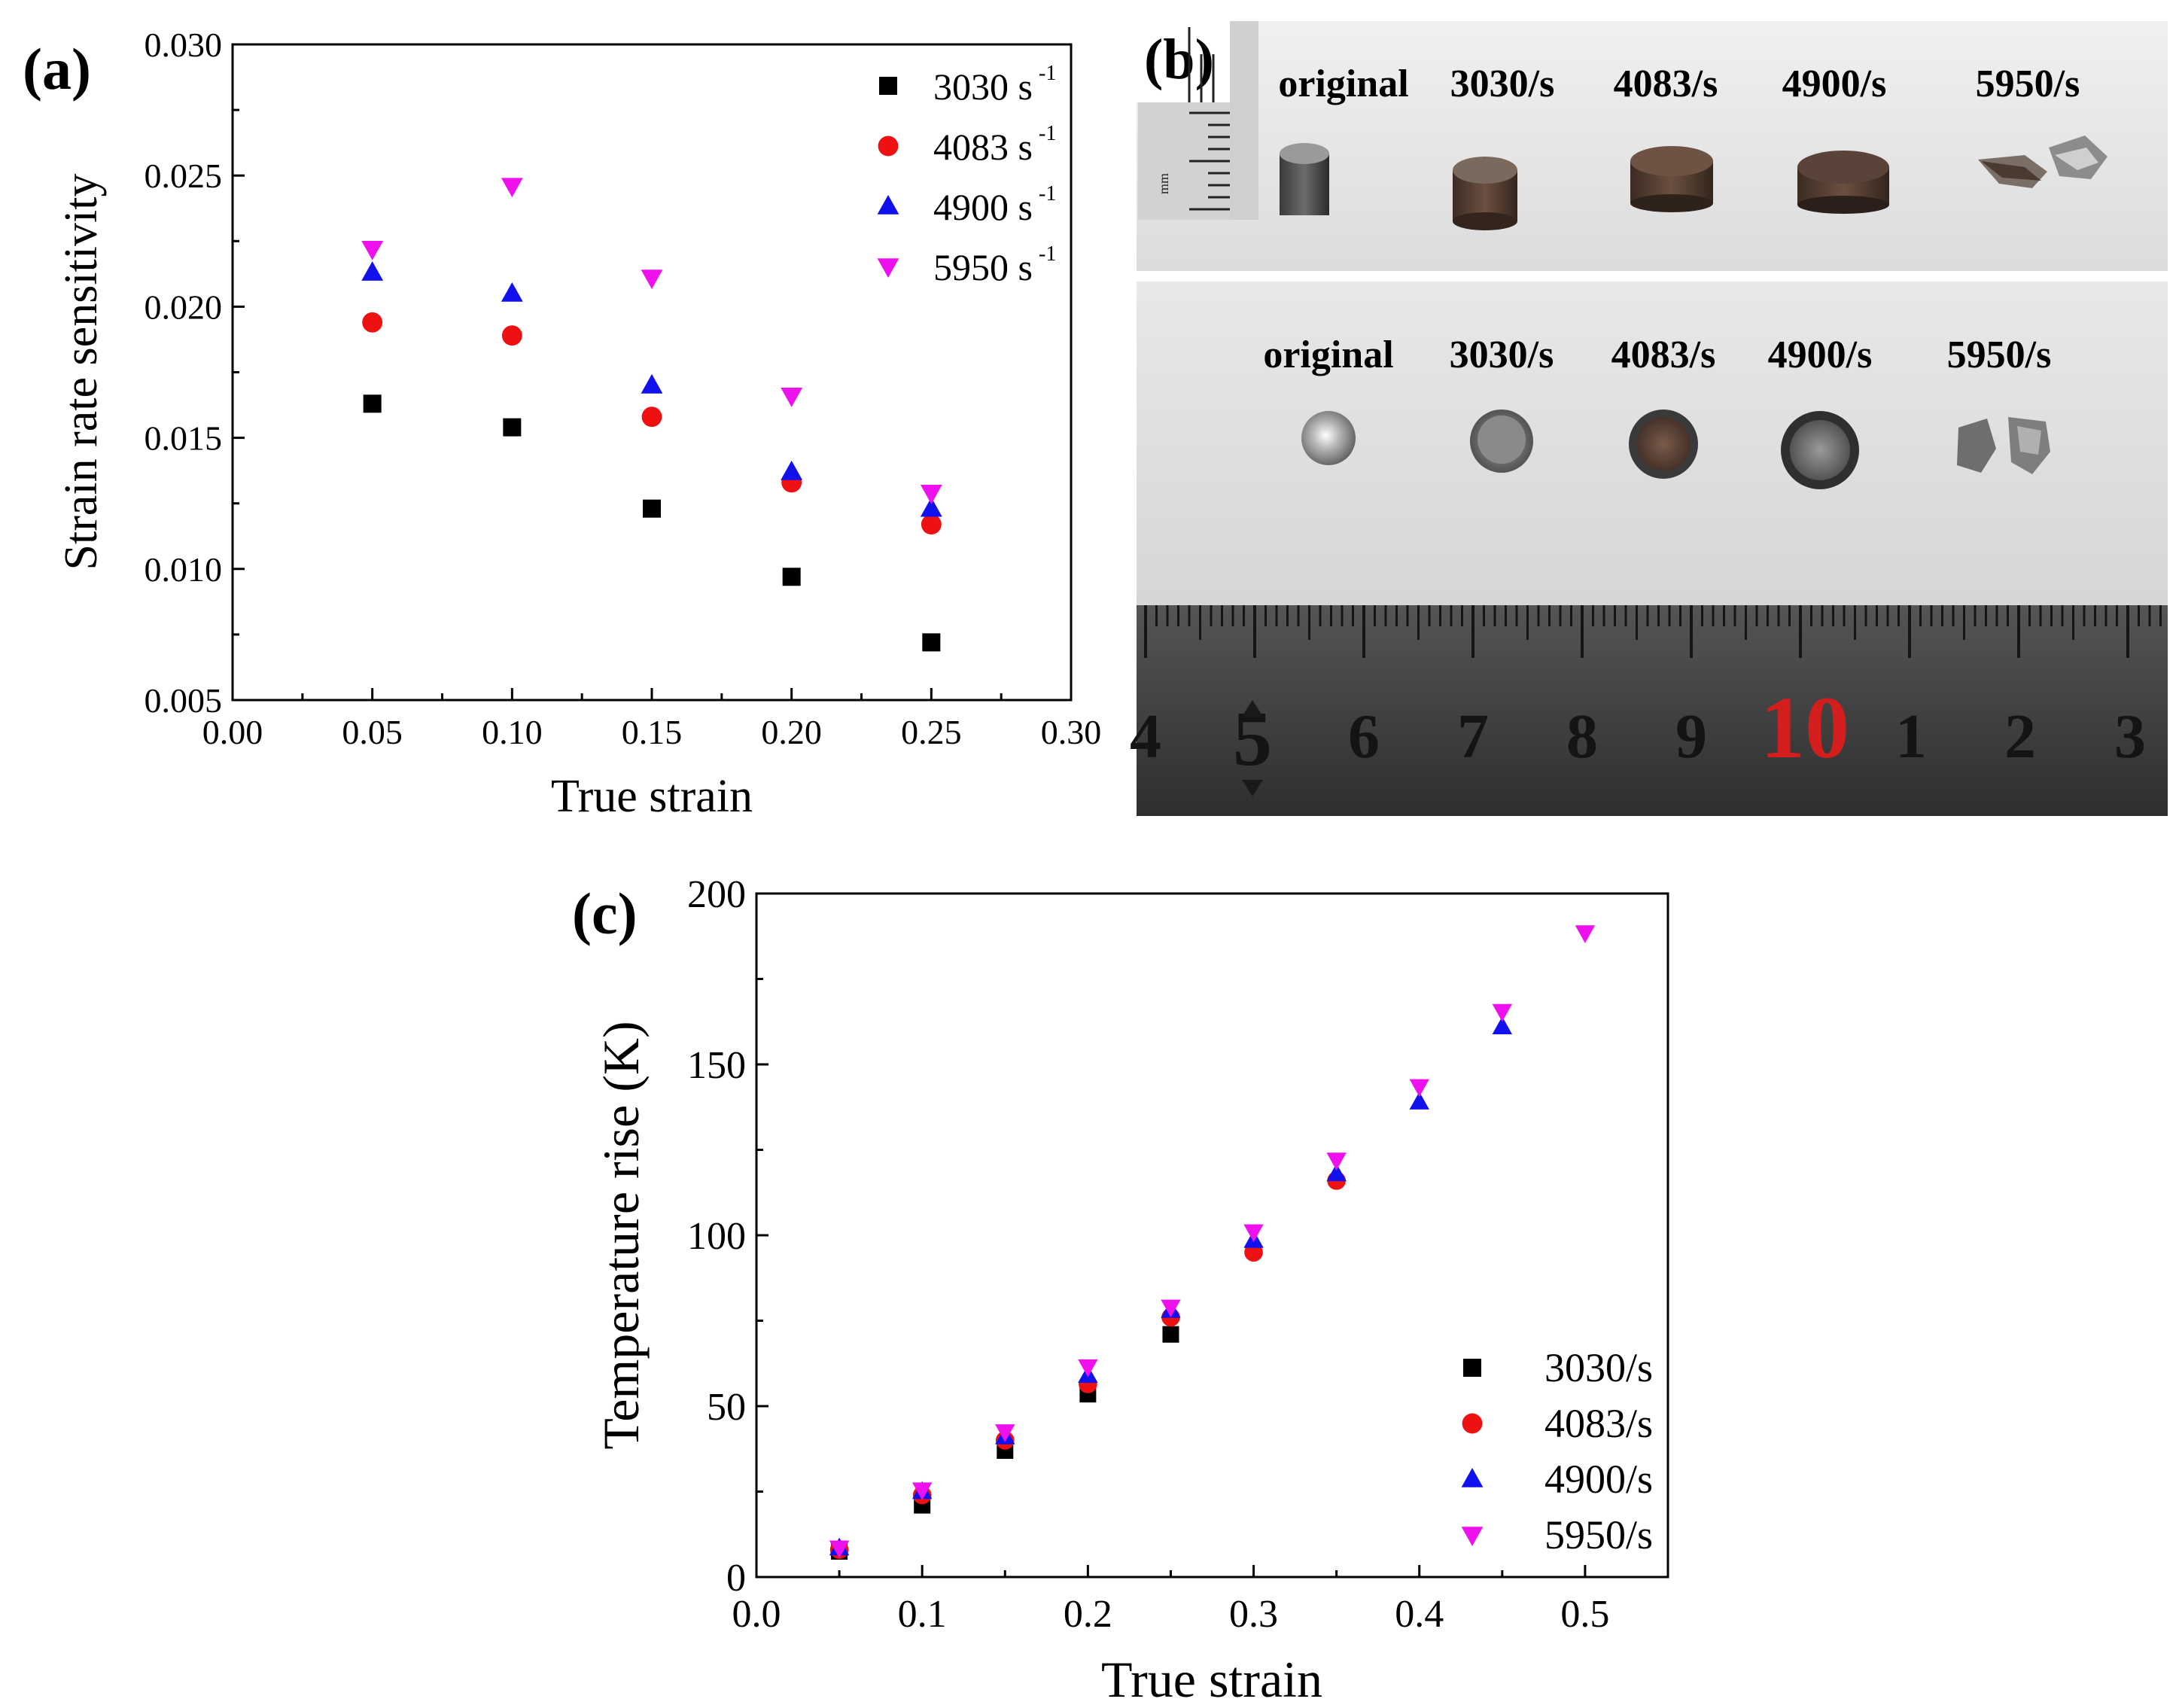  Describe the element at coordinates (1820, 450) in the screenshot. I see `specimen-4900-top` at that location.